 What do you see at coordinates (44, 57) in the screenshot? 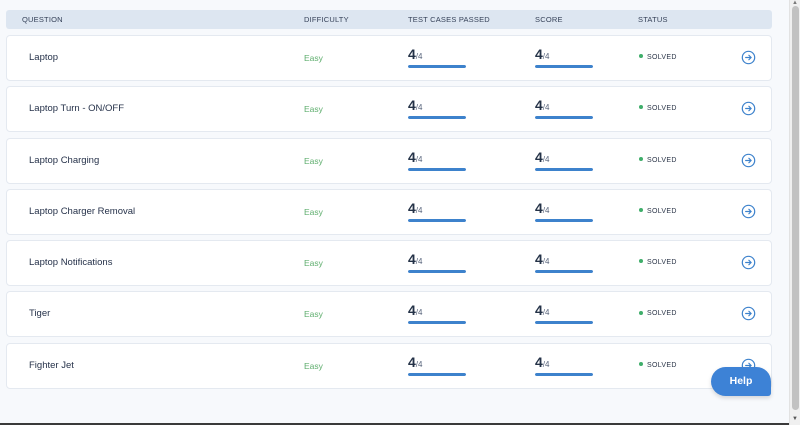
I see `question-title: Laptop` at bounding box center [44, 57].